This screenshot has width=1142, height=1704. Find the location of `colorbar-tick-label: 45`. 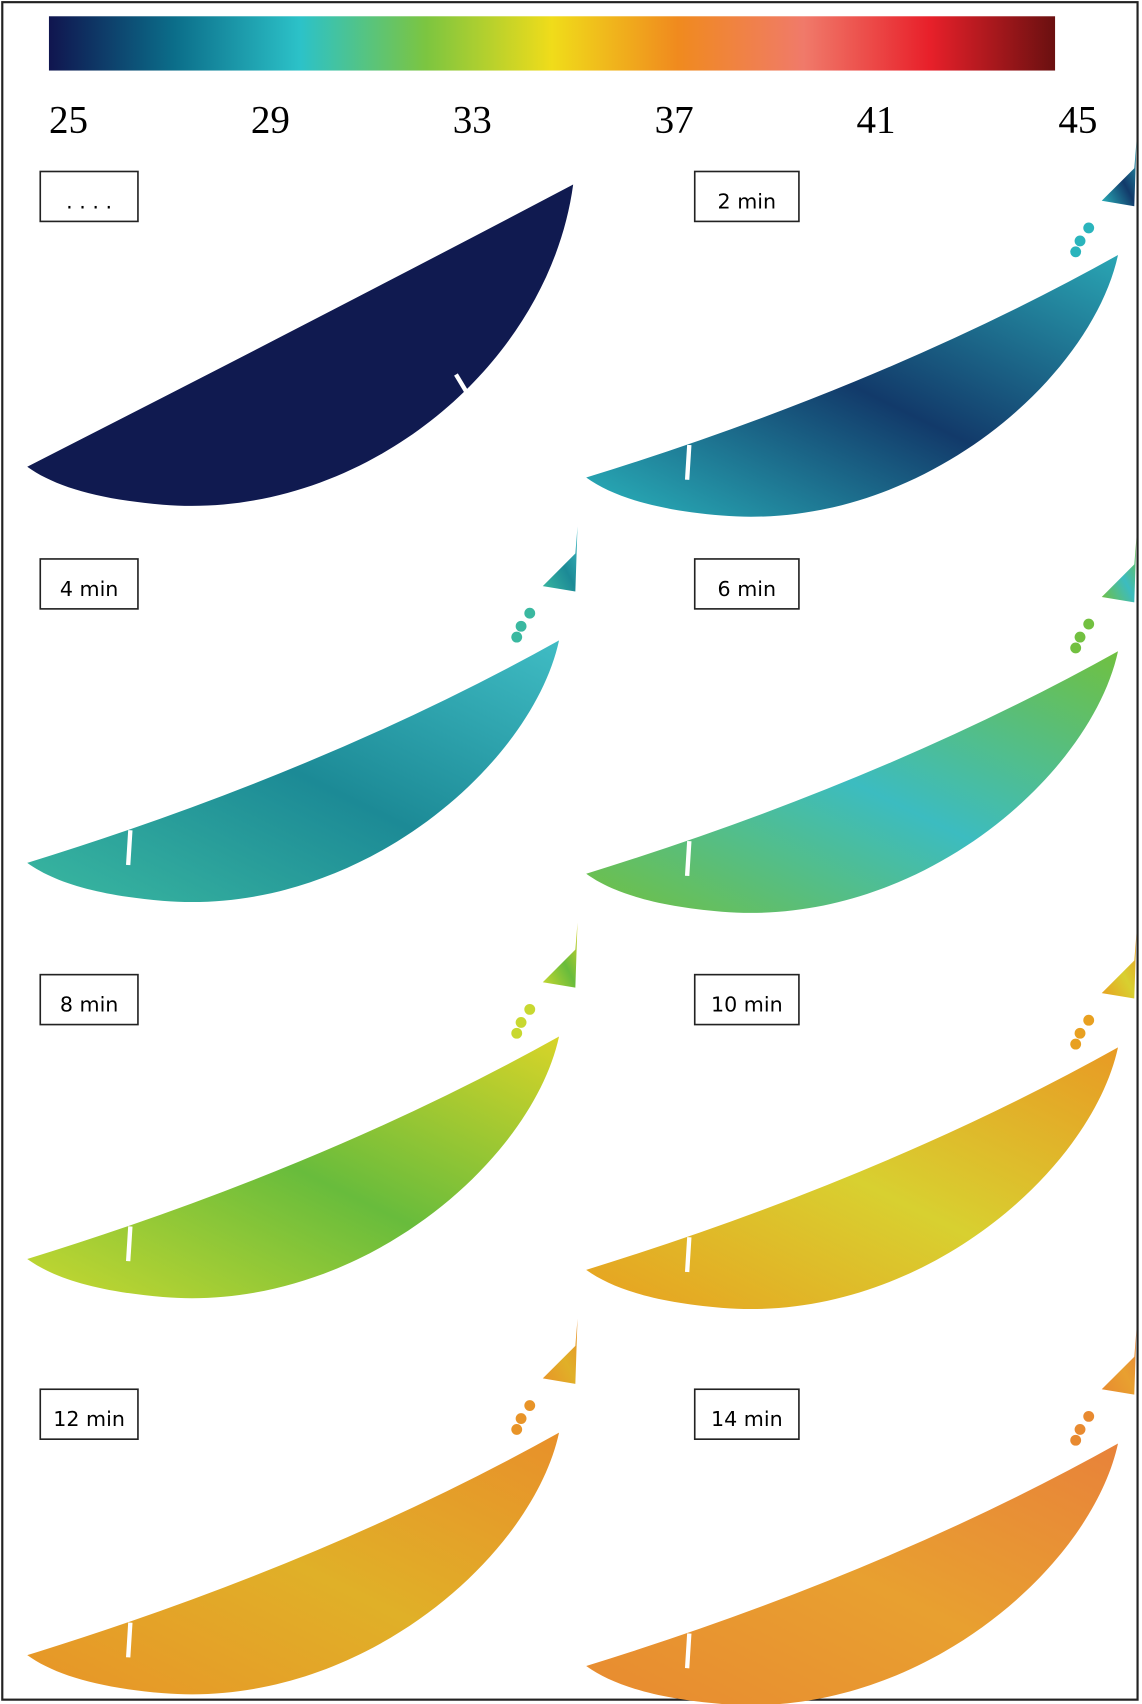

colorbar-tick-label: 45 is located at coordinates (1077, 119).